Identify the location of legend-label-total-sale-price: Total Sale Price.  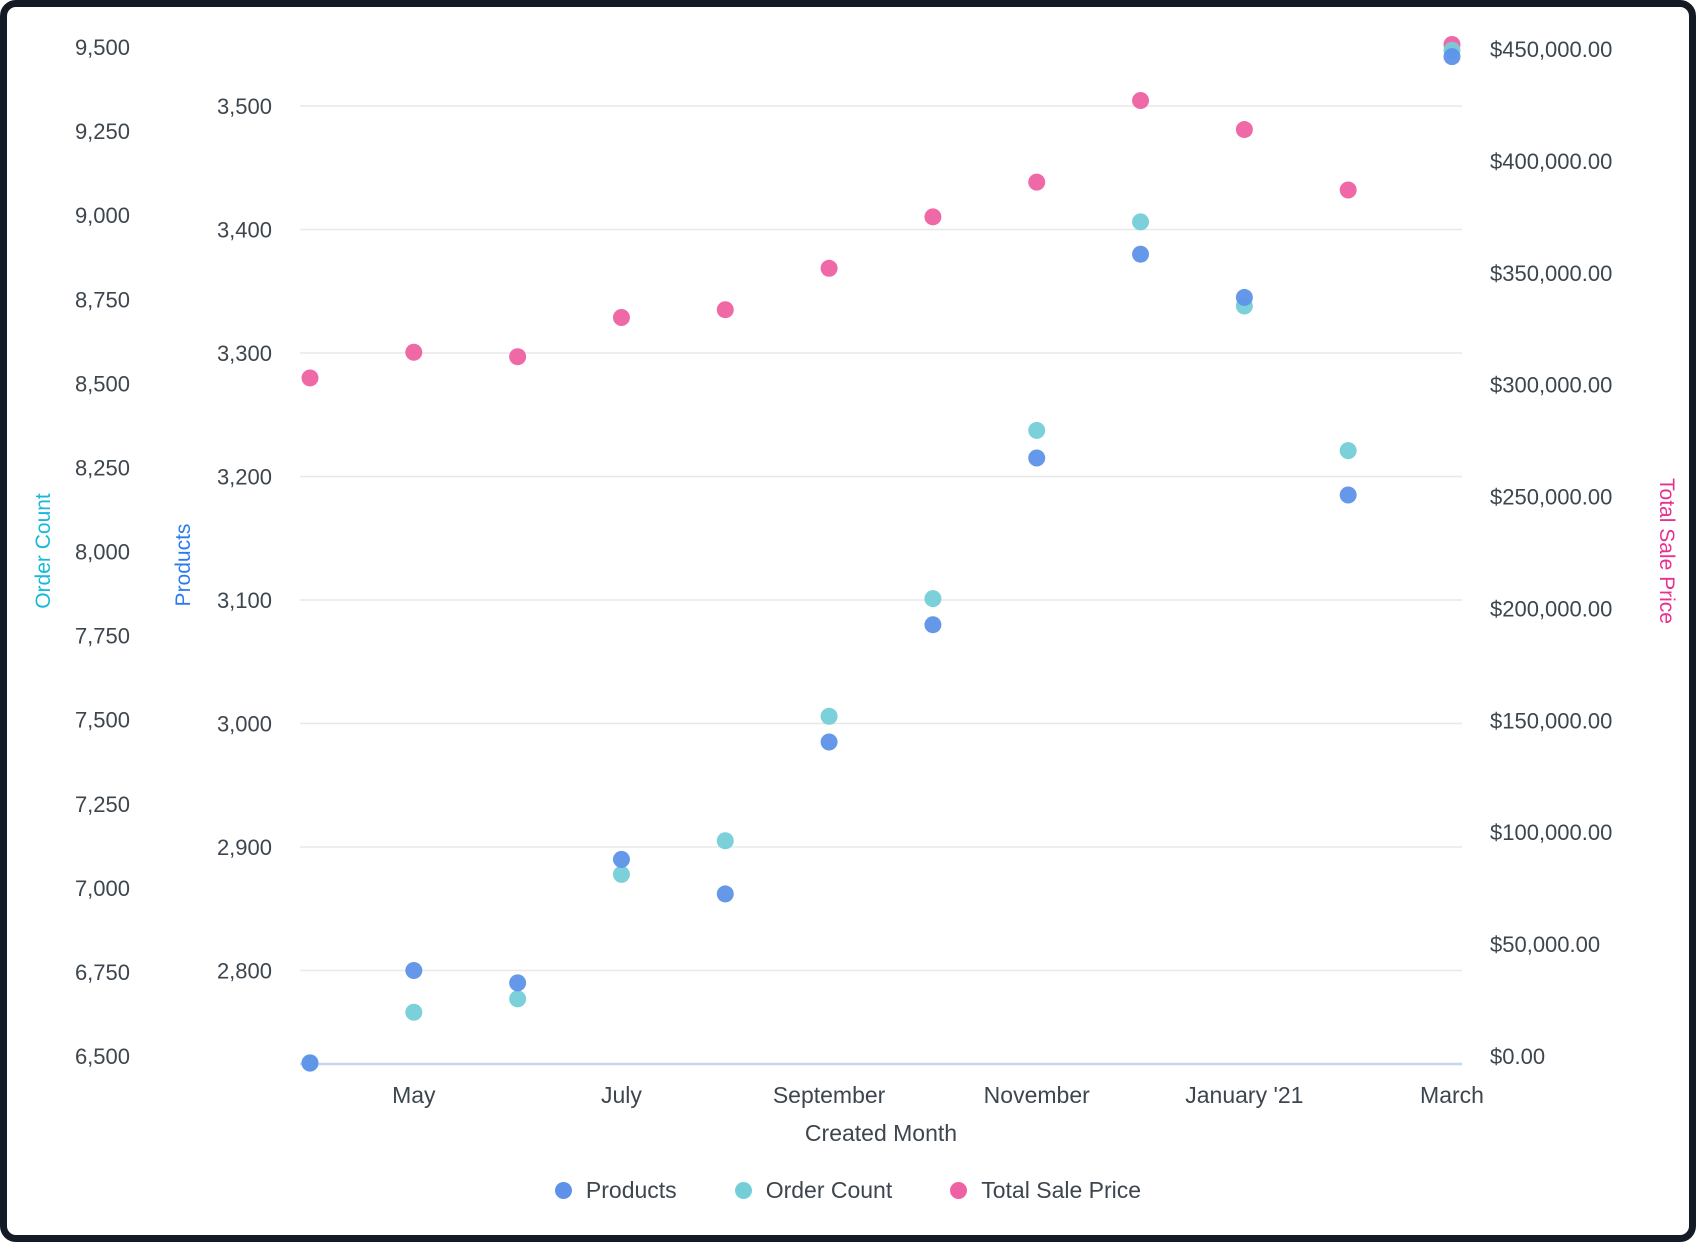
(1061, 1189).